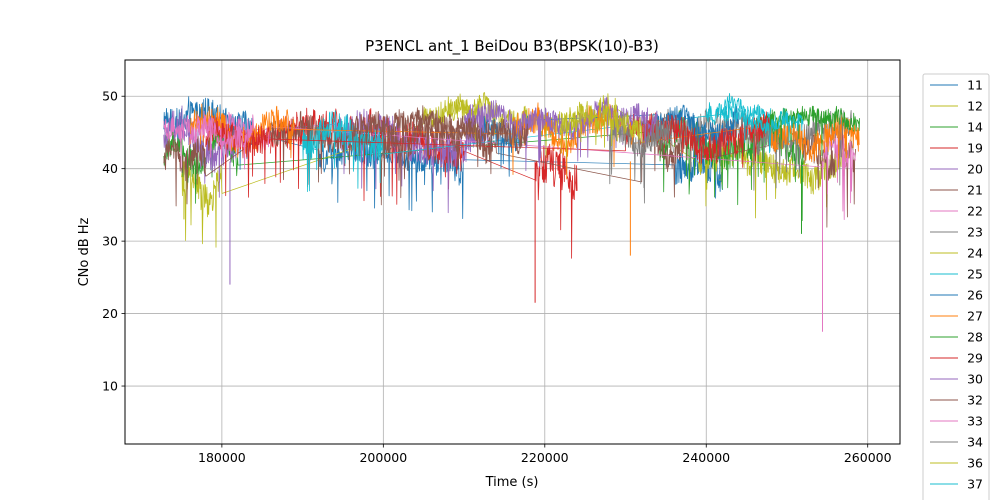  Describe the element at coordinates (956, 106) in the screenshot. I see `legend-item: 12` at that location.